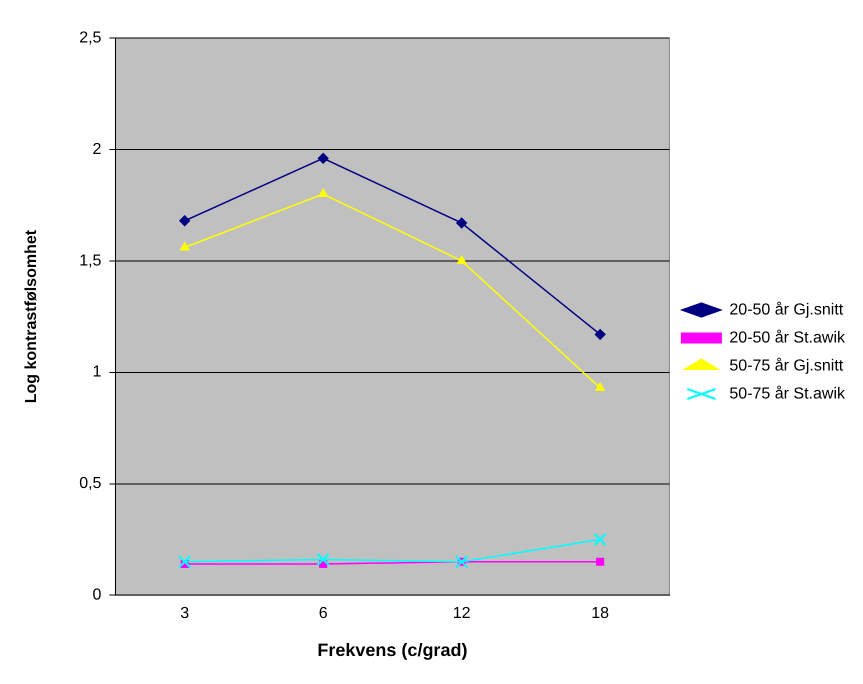 The width and height of the screenshot is (863, 684). Describe the element at coordinates (97, 149) in the screenshot. I see `y-tick-label: 2` at that location.